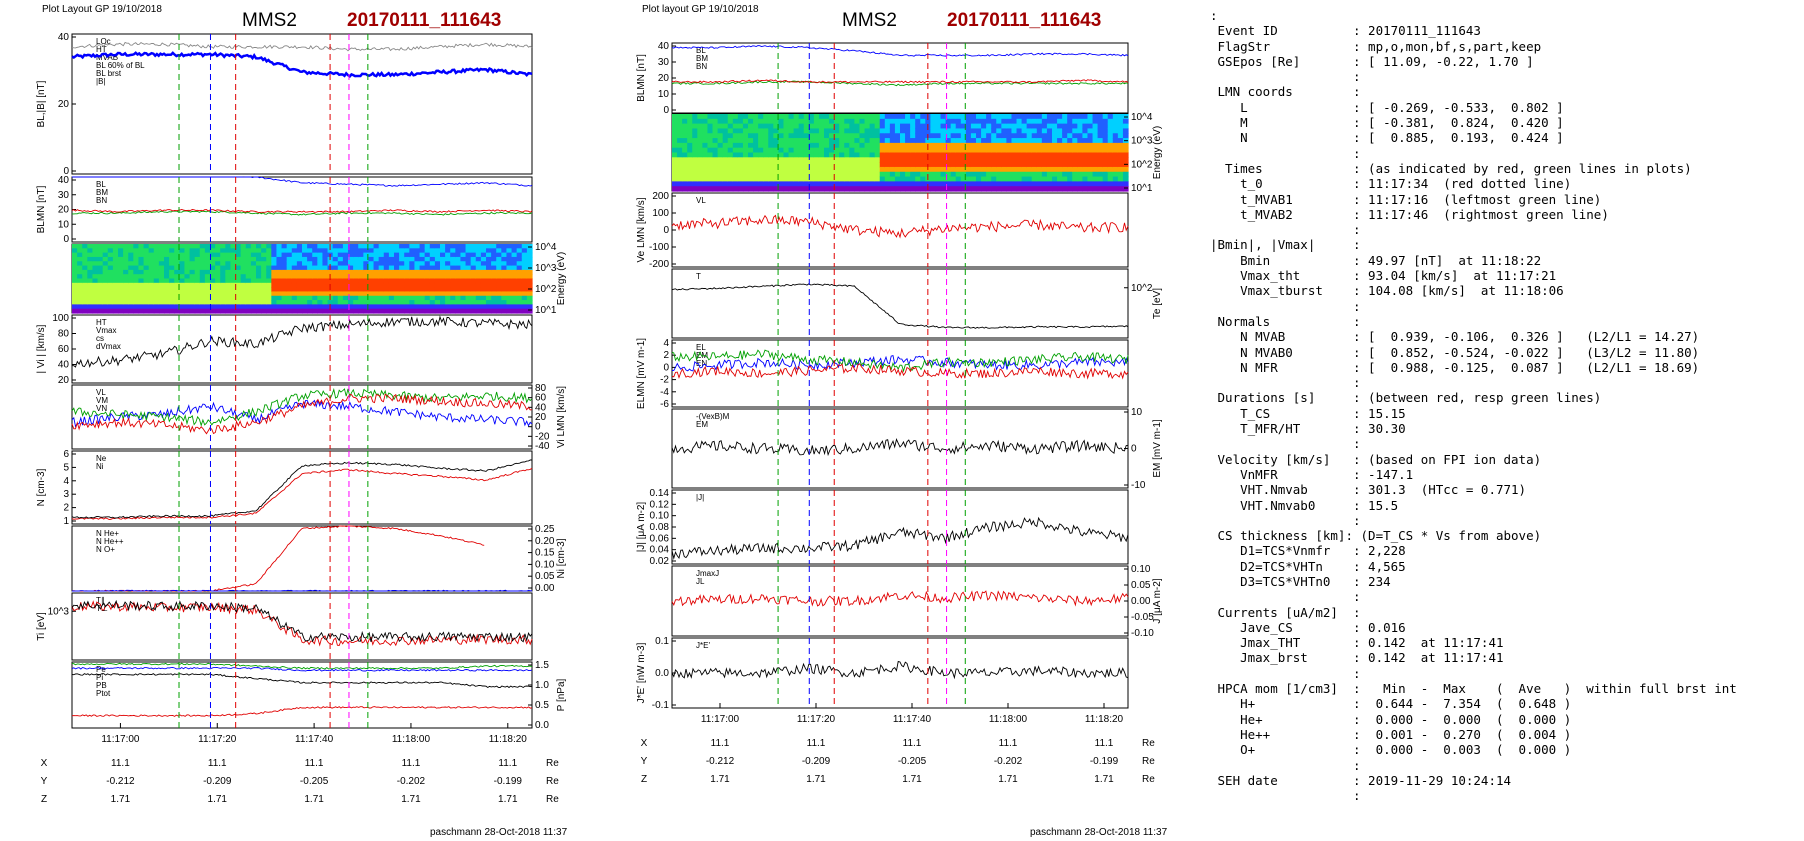 The height and width of the screenshot is (841, 1804). I want to click on legend-entry: JL, so click(700, 581).